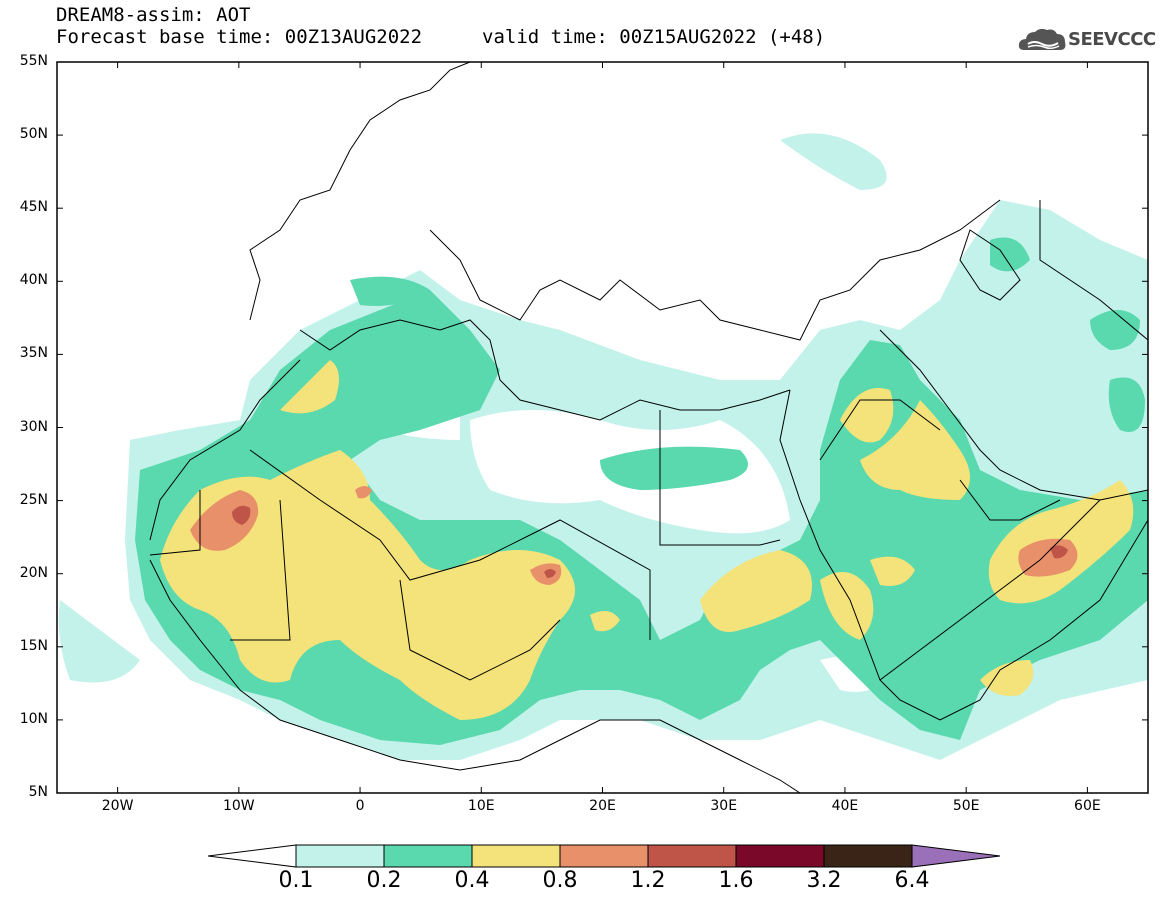  I want to click on lon-label: 20E, so click(602, 806).